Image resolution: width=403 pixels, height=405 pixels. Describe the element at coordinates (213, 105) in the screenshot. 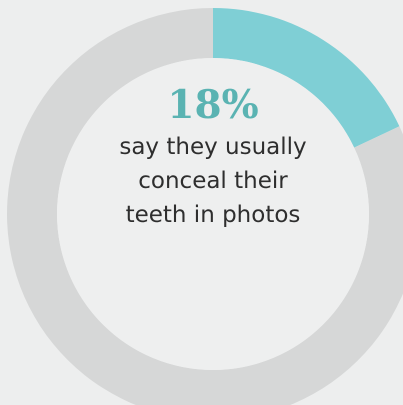

I see `stat-value: 18%` at that location.